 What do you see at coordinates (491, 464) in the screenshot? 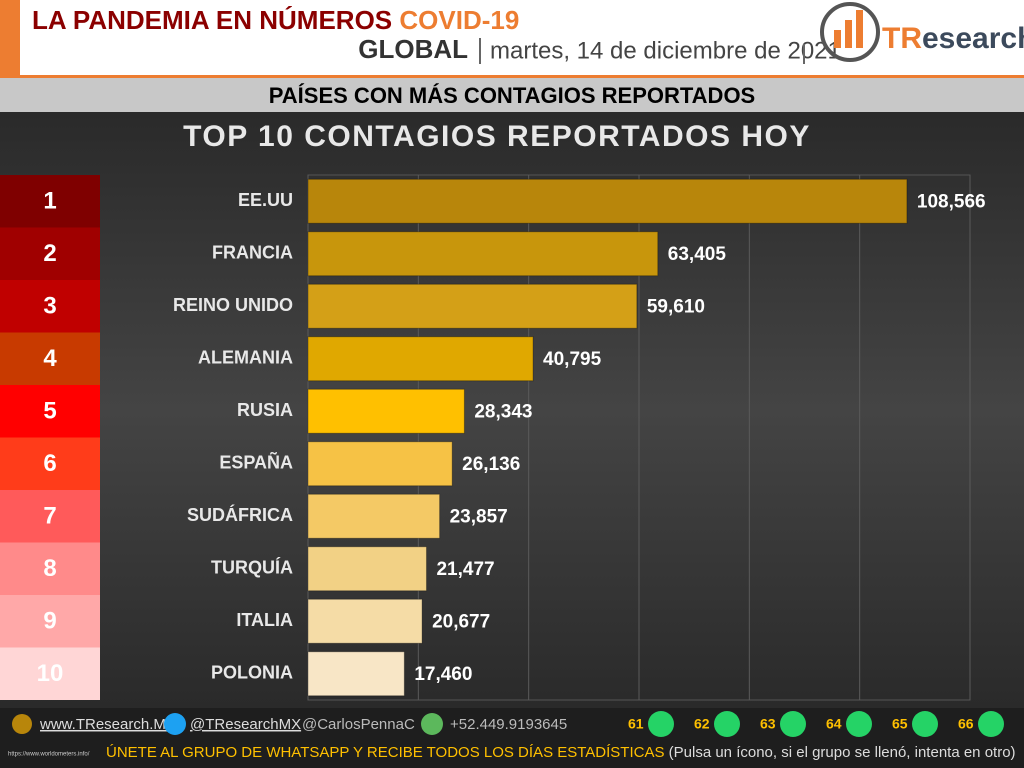
I see `value-label: 26,136` at bounding box center [491, 464].